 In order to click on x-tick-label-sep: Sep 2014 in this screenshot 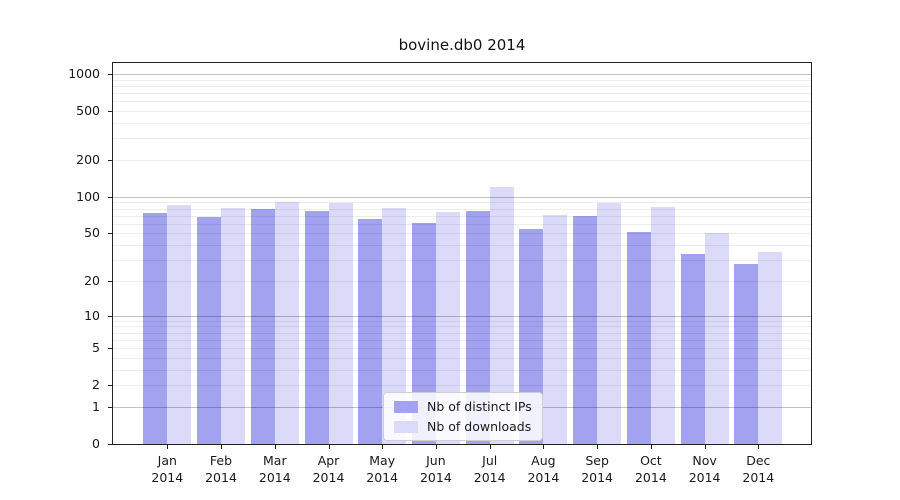, I will do `click(597, 469)`.